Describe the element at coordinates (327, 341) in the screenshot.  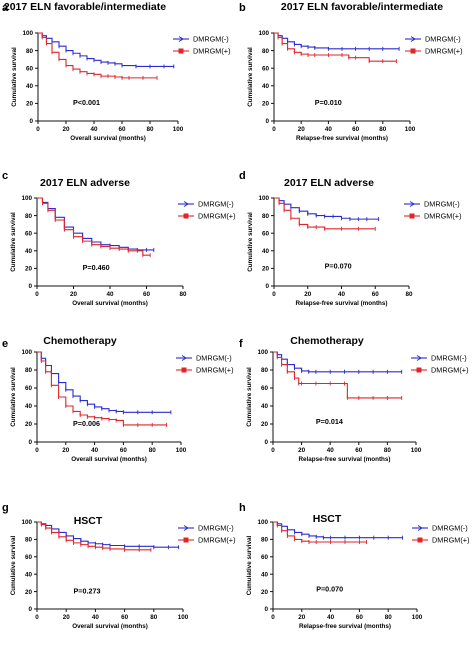
I see `panel-title: Chemotherapy` at that location.